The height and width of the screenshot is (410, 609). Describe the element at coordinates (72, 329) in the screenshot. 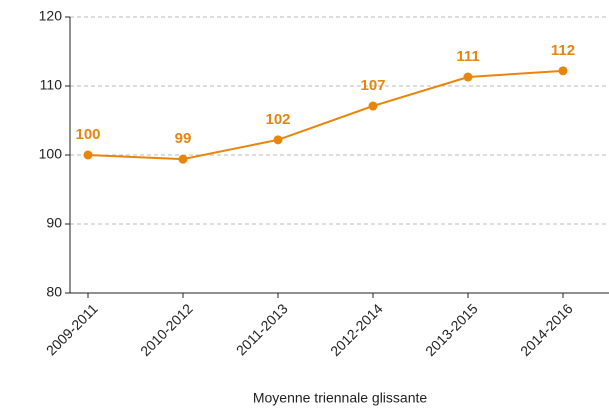

I see `x-tick-label: 2009-2011` at that location.